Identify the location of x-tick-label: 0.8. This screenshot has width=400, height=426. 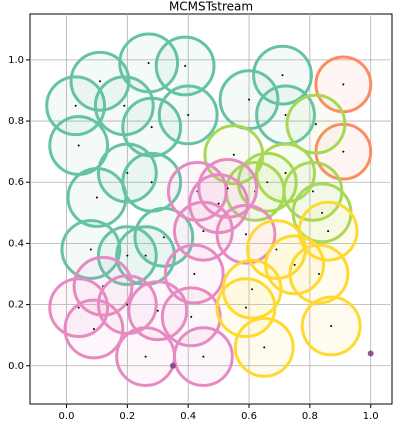
(310, 416).